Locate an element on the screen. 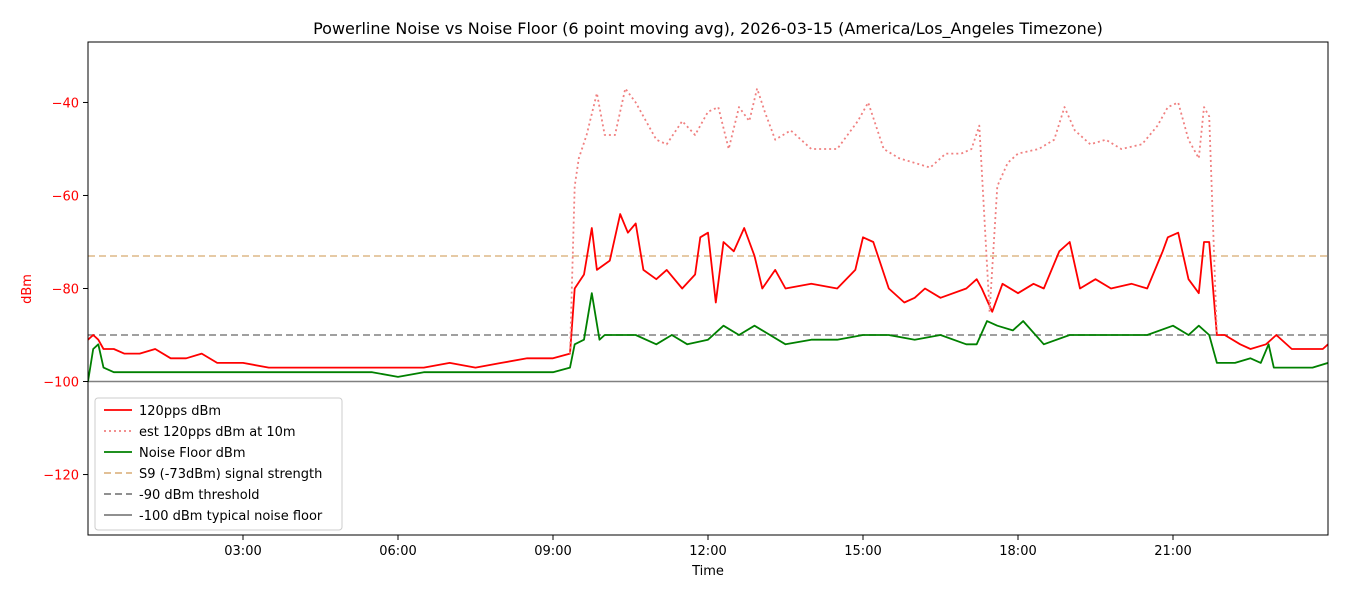  legend-label: -100 dBm typical noise floor is located at coordinates (231, 516).